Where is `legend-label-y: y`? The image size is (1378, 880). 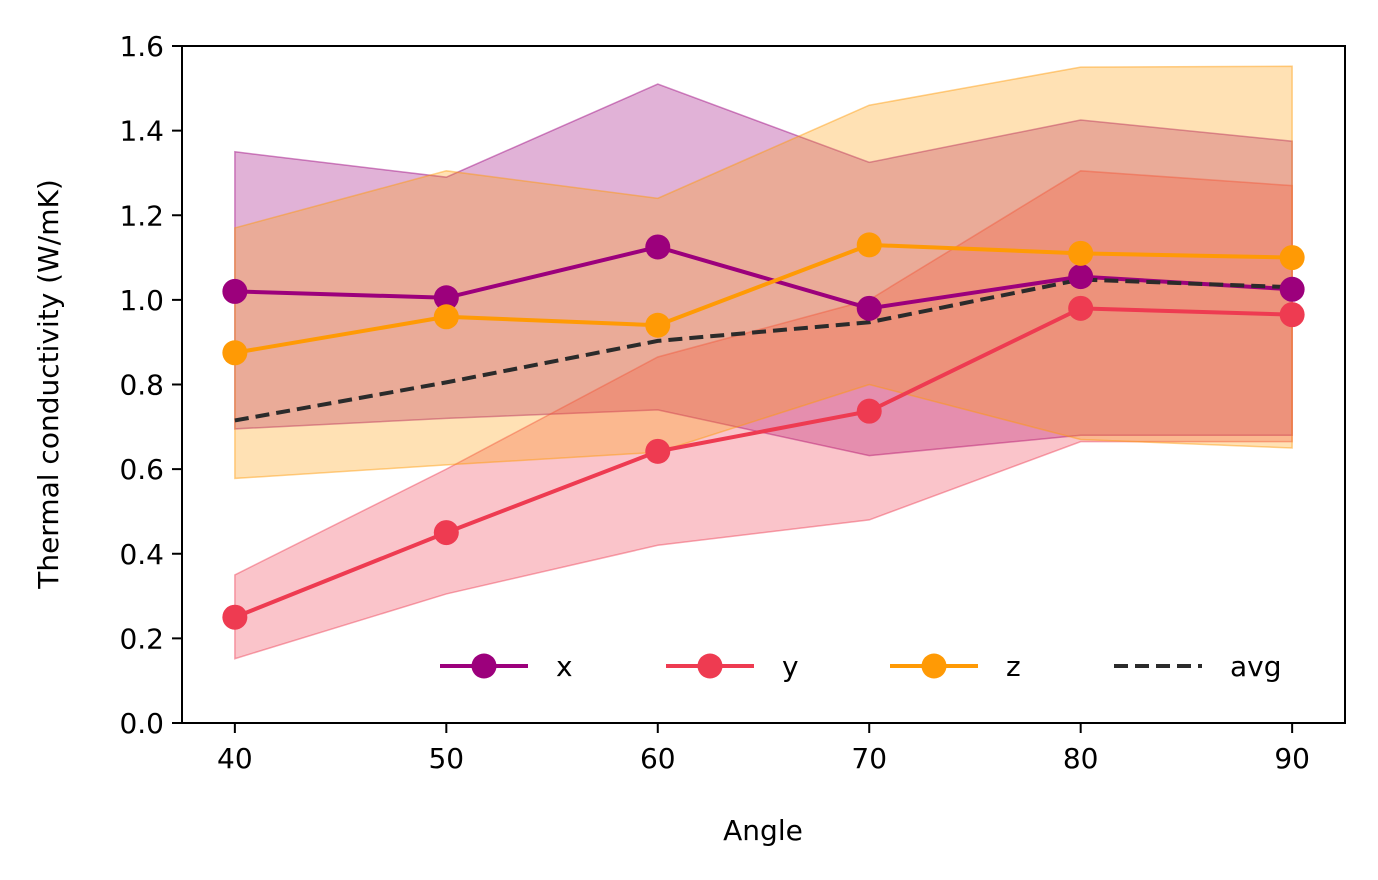 legend-label-y: y is located at coordinates (790, 666).